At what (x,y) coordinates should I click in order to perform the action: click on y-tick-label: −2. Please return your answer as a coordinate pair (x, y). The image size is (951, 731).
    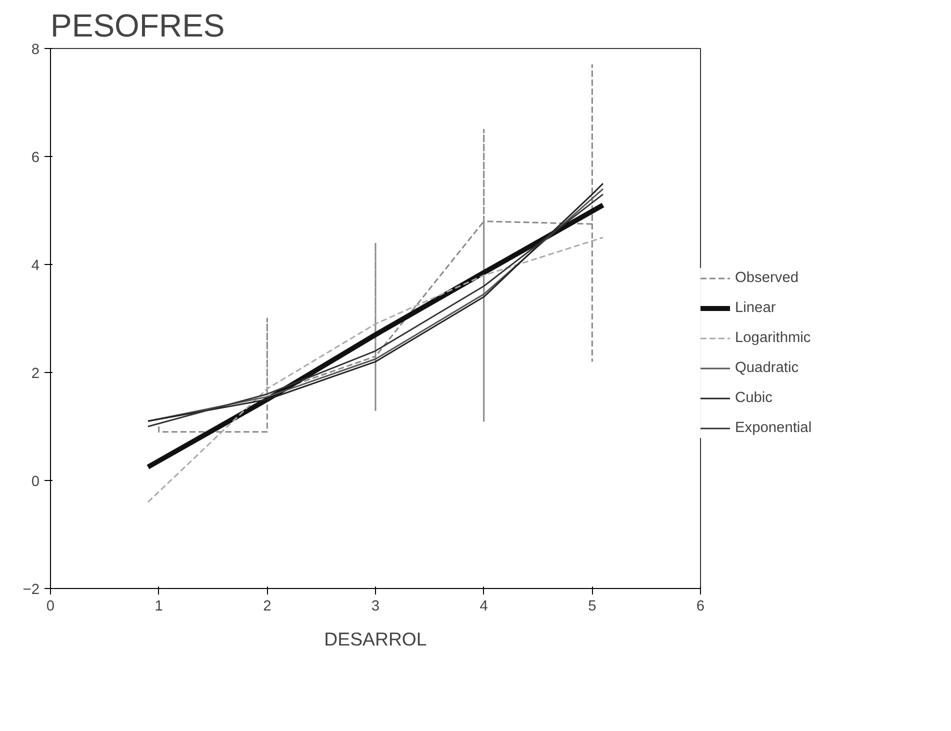
    Looking at the image, I should click on (31, 590).